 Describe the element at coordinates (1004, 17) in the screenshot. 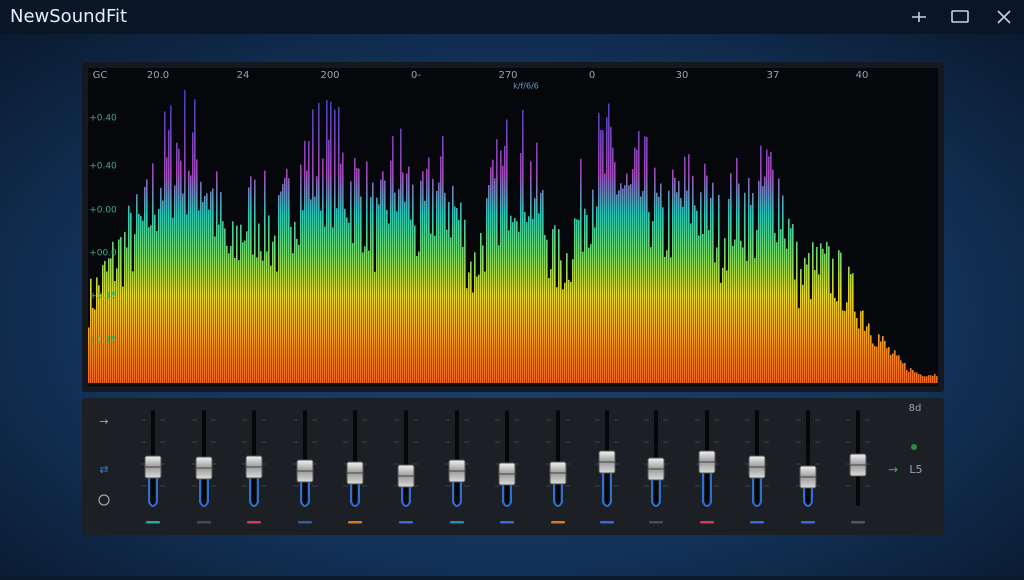

I see `close-button` at that location.